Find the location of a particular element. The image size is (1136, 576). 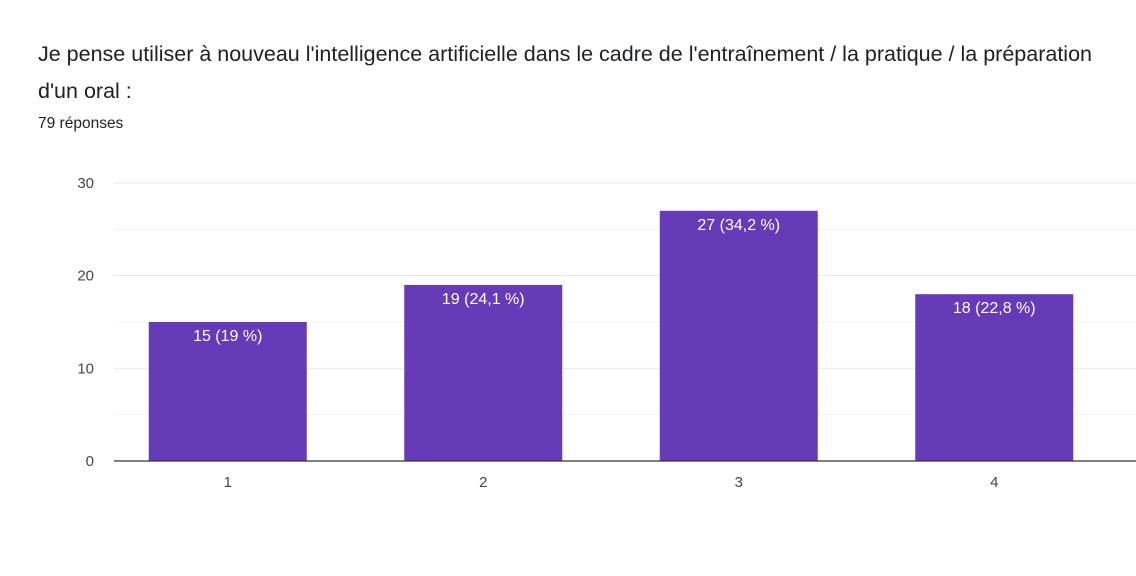

y-tick-label: 10 is located at coordinates (85, 368).